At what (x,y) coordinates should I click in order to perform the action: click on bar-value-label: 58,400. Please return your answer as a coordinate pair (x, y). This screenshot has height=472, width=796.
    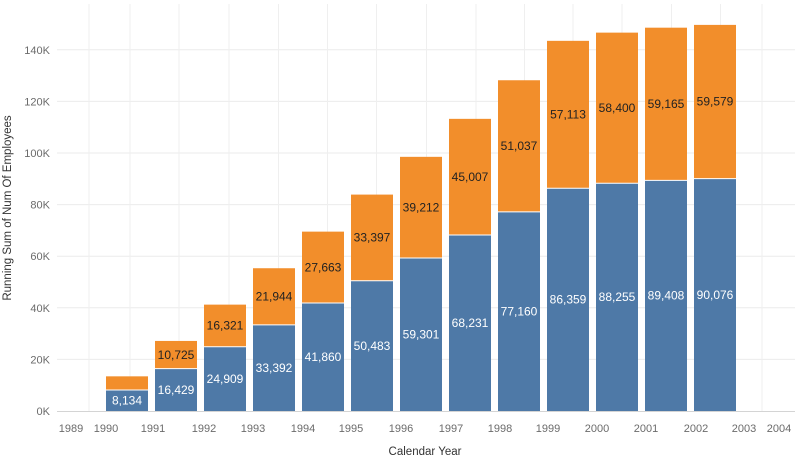
    Looking at the image, I should click on (617, 108).